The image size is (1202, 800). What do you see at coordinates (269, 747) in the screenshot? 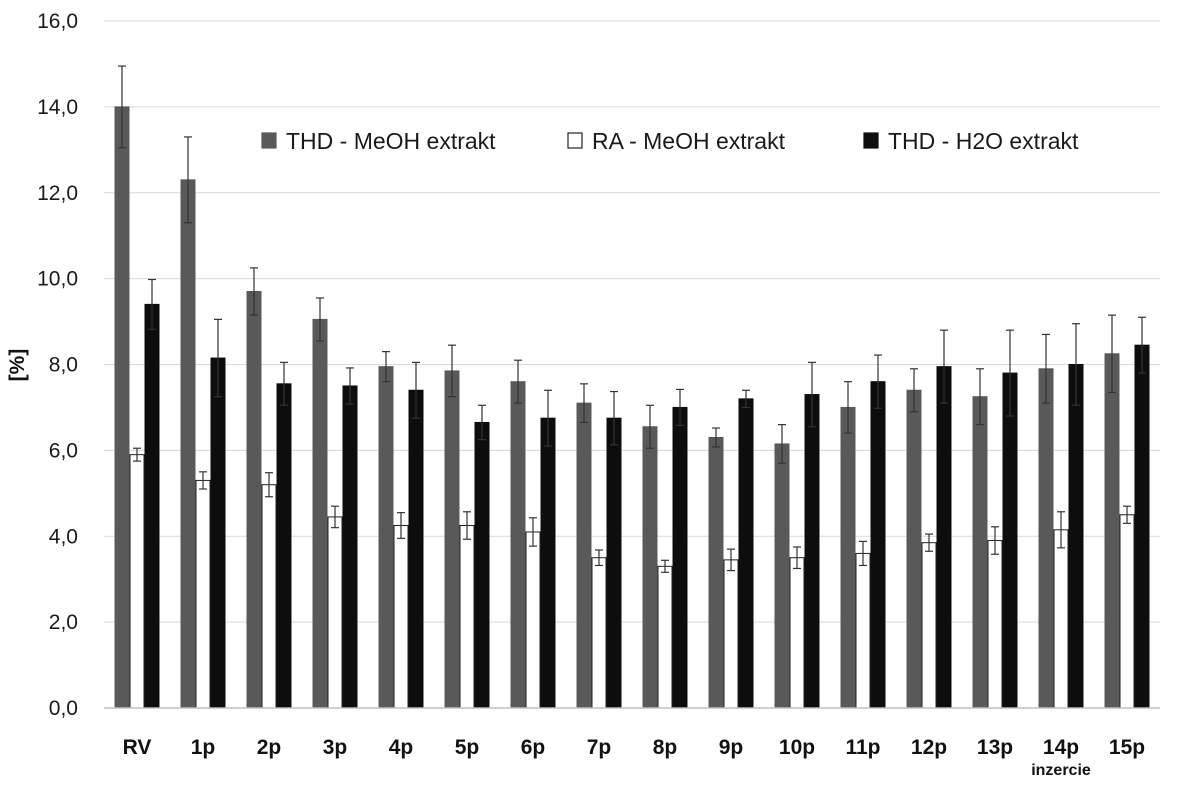
I see `x-tick-label: 2p` at bounding box center [269, 747].